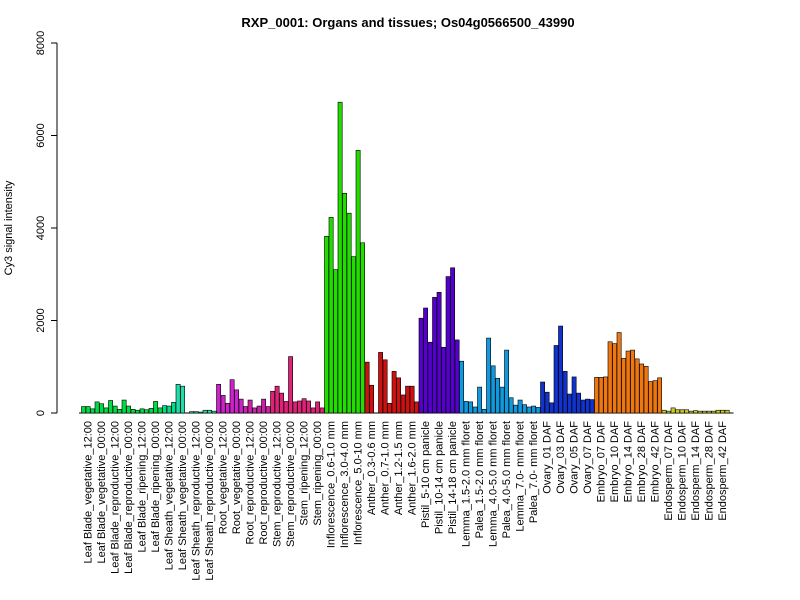  I want to click on x-tick-label: Root_reproductive_00:00, so click(264, 483).